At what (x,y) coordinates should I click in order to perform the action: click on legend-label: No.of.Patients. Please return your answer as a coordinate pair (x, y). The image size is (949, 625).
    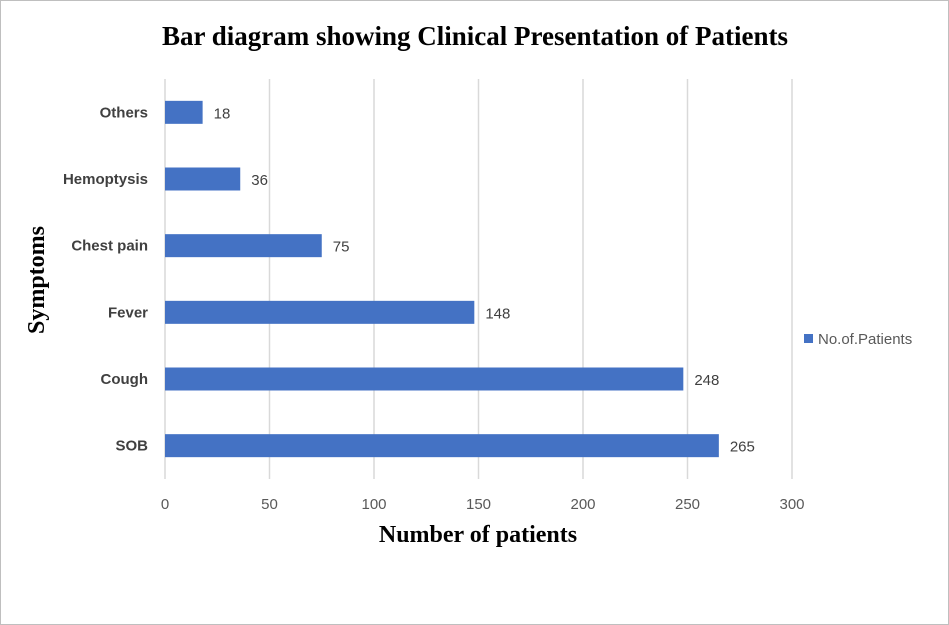
    Looking at the image, I should click on (865, 339).